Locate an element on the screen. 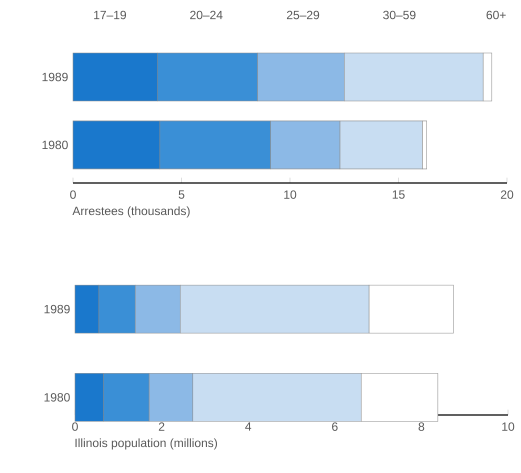 The height and width of the screenshot is (473, 521). text: 60+ is located at coordinates (496, 15).